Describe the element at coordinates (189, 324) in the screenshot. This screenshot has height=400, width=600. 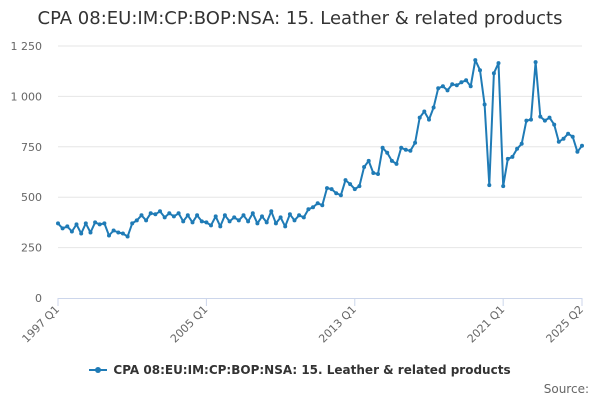
I see `x-tick-label: 2005 Q1` at that location.